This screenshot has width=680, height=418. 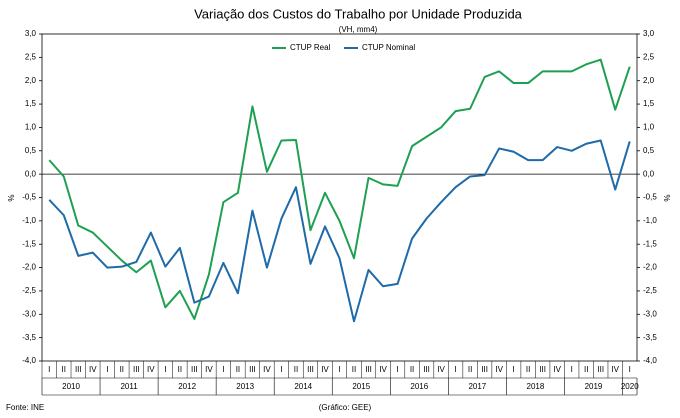 What do you see at coordinates (129, 386) in the screenshot?
I see `year-label: 2011` at bounding box center [129, 386].